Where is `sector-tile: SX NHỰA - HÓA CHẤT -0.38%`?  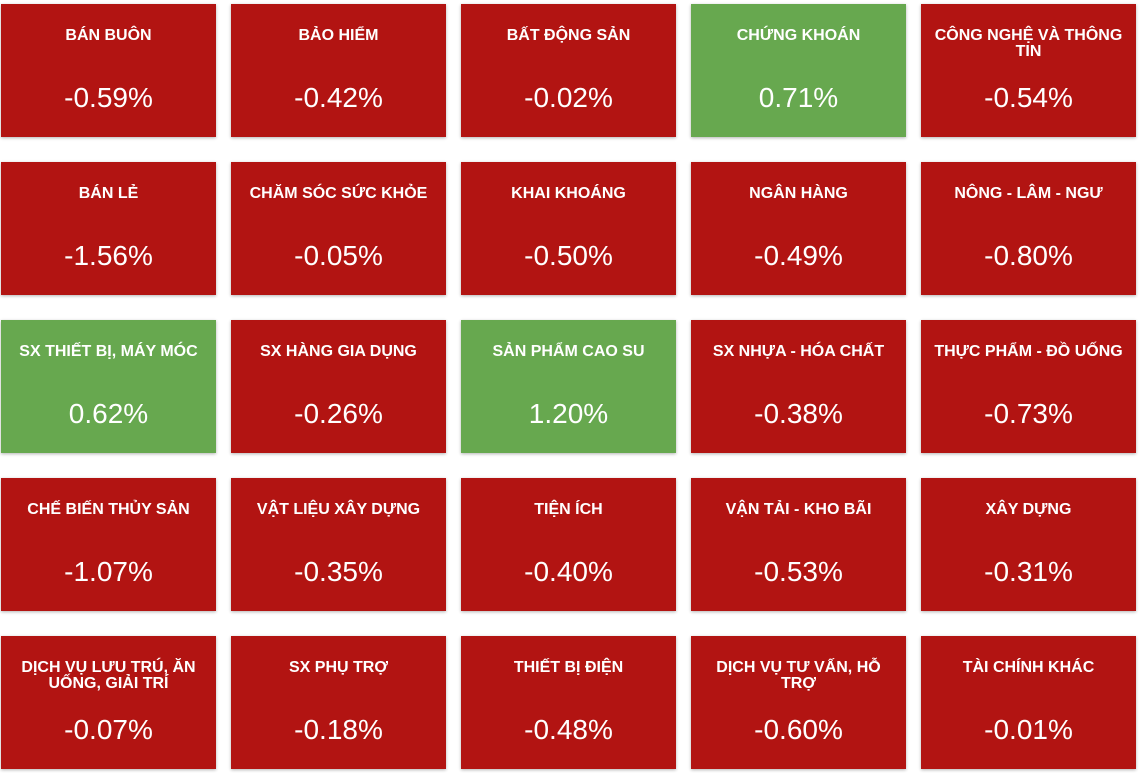
sector-tile: SX NHỰA - HÓA CHẤT -0.38% is located at coordinates (798, 386).